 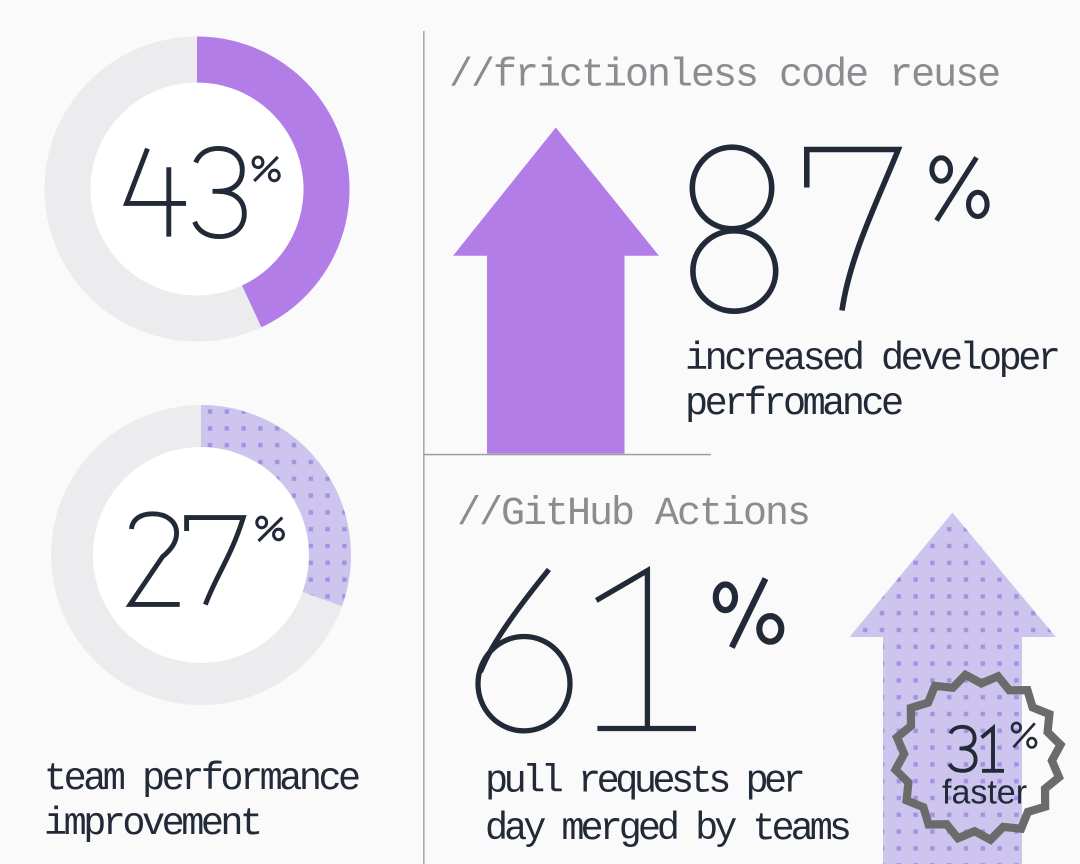 What do you see at coordinates (871, 359) in the screenshot?
I see `svg-text: increased developer` at bounding box center [871, 359].